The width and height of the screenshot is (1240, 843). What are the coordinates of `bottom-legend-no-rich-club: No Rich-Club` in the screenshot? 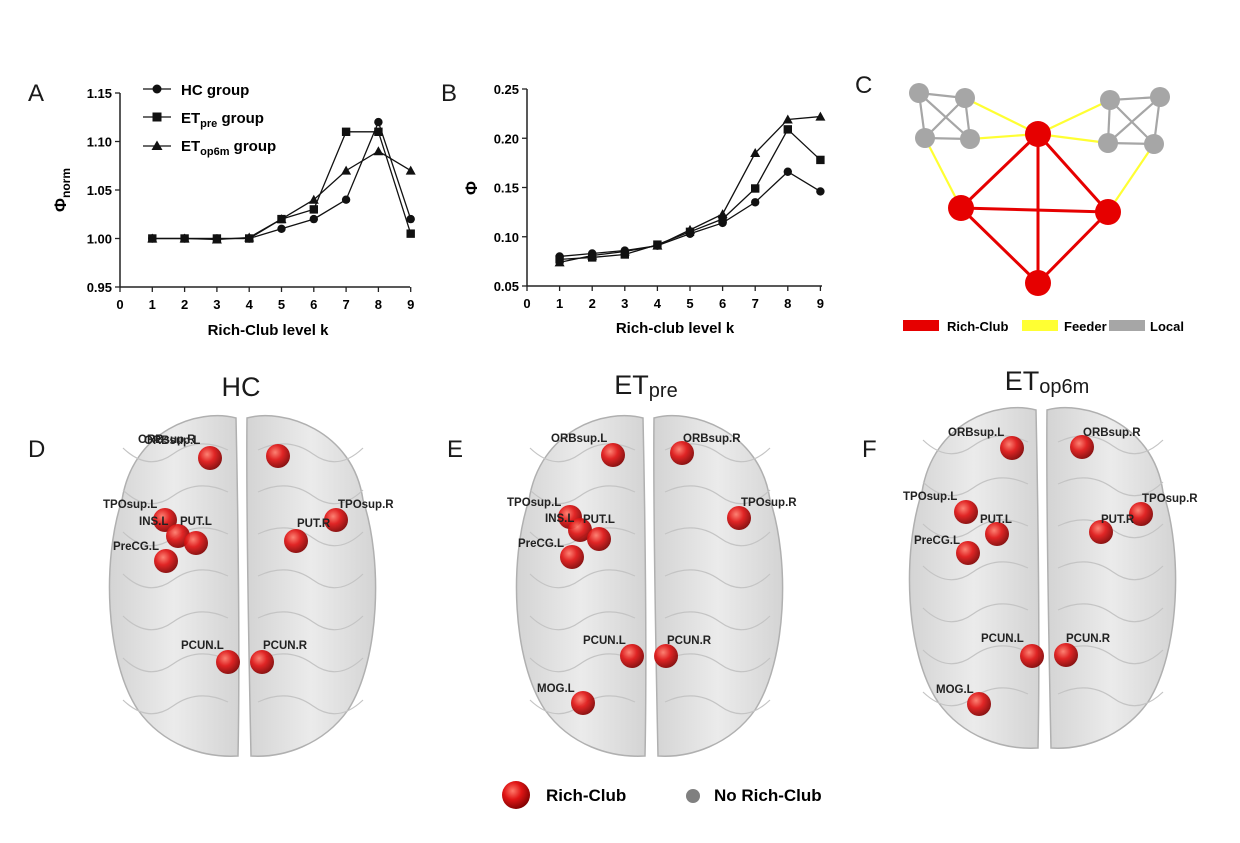 It's located at (768, 795).